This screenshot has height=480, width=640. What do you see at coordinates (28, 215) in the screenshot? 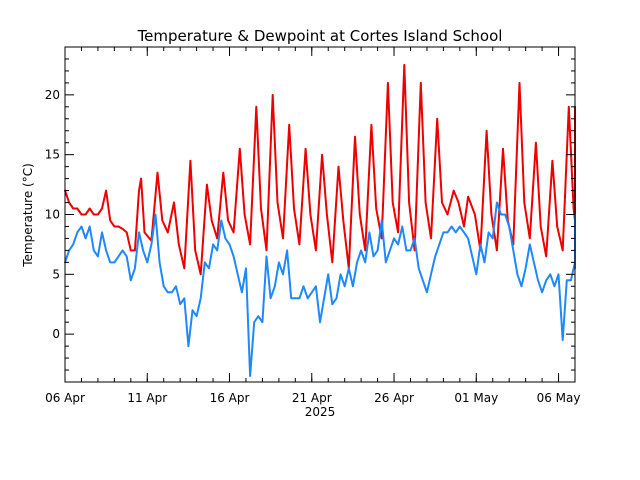
I see `y-axis-label: Temperature (°C)` at bounding box center [28, 215].